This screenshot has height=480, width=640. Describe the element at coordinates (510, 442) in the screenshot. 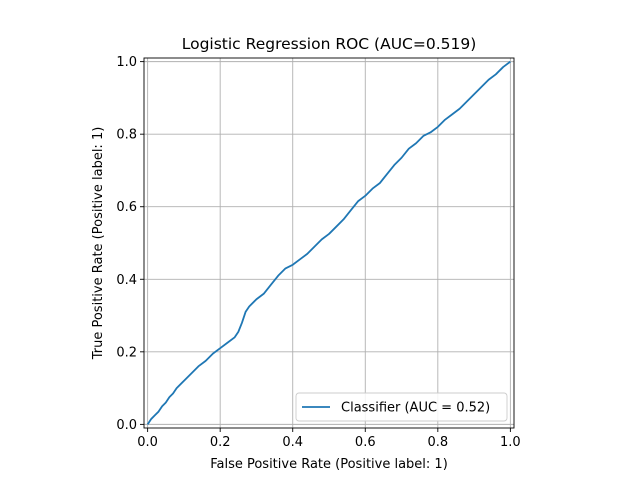

I see `x-tick-label: 1.0` at that location.